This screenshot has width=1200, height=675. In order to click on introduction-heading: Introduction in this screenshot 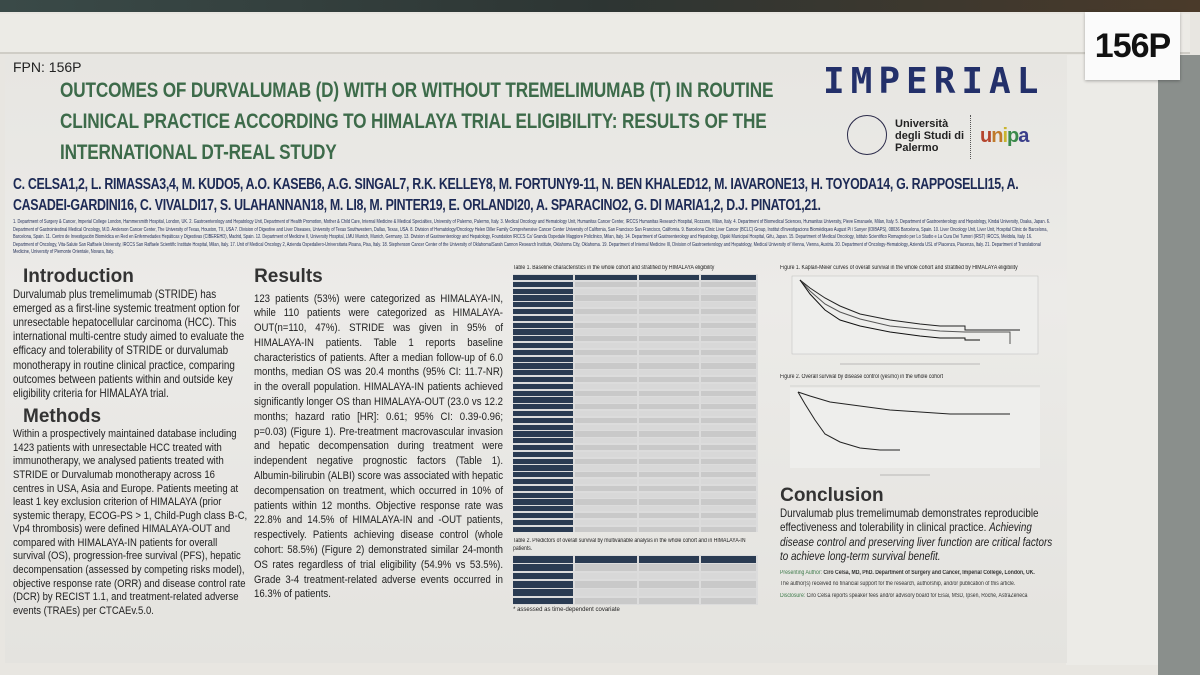, I will do `click(78, 276)`.